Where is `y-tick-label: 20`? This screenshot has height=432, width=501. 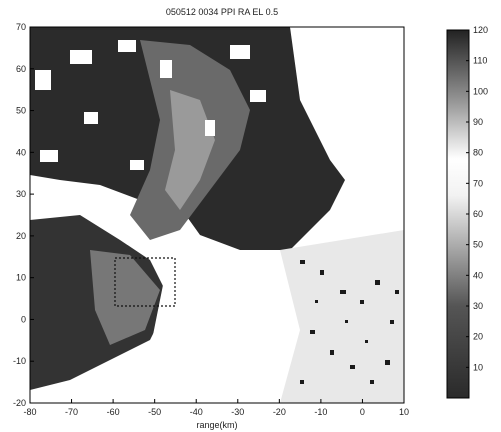
y-tick-label: 20 is located at coordinates (21, 236).